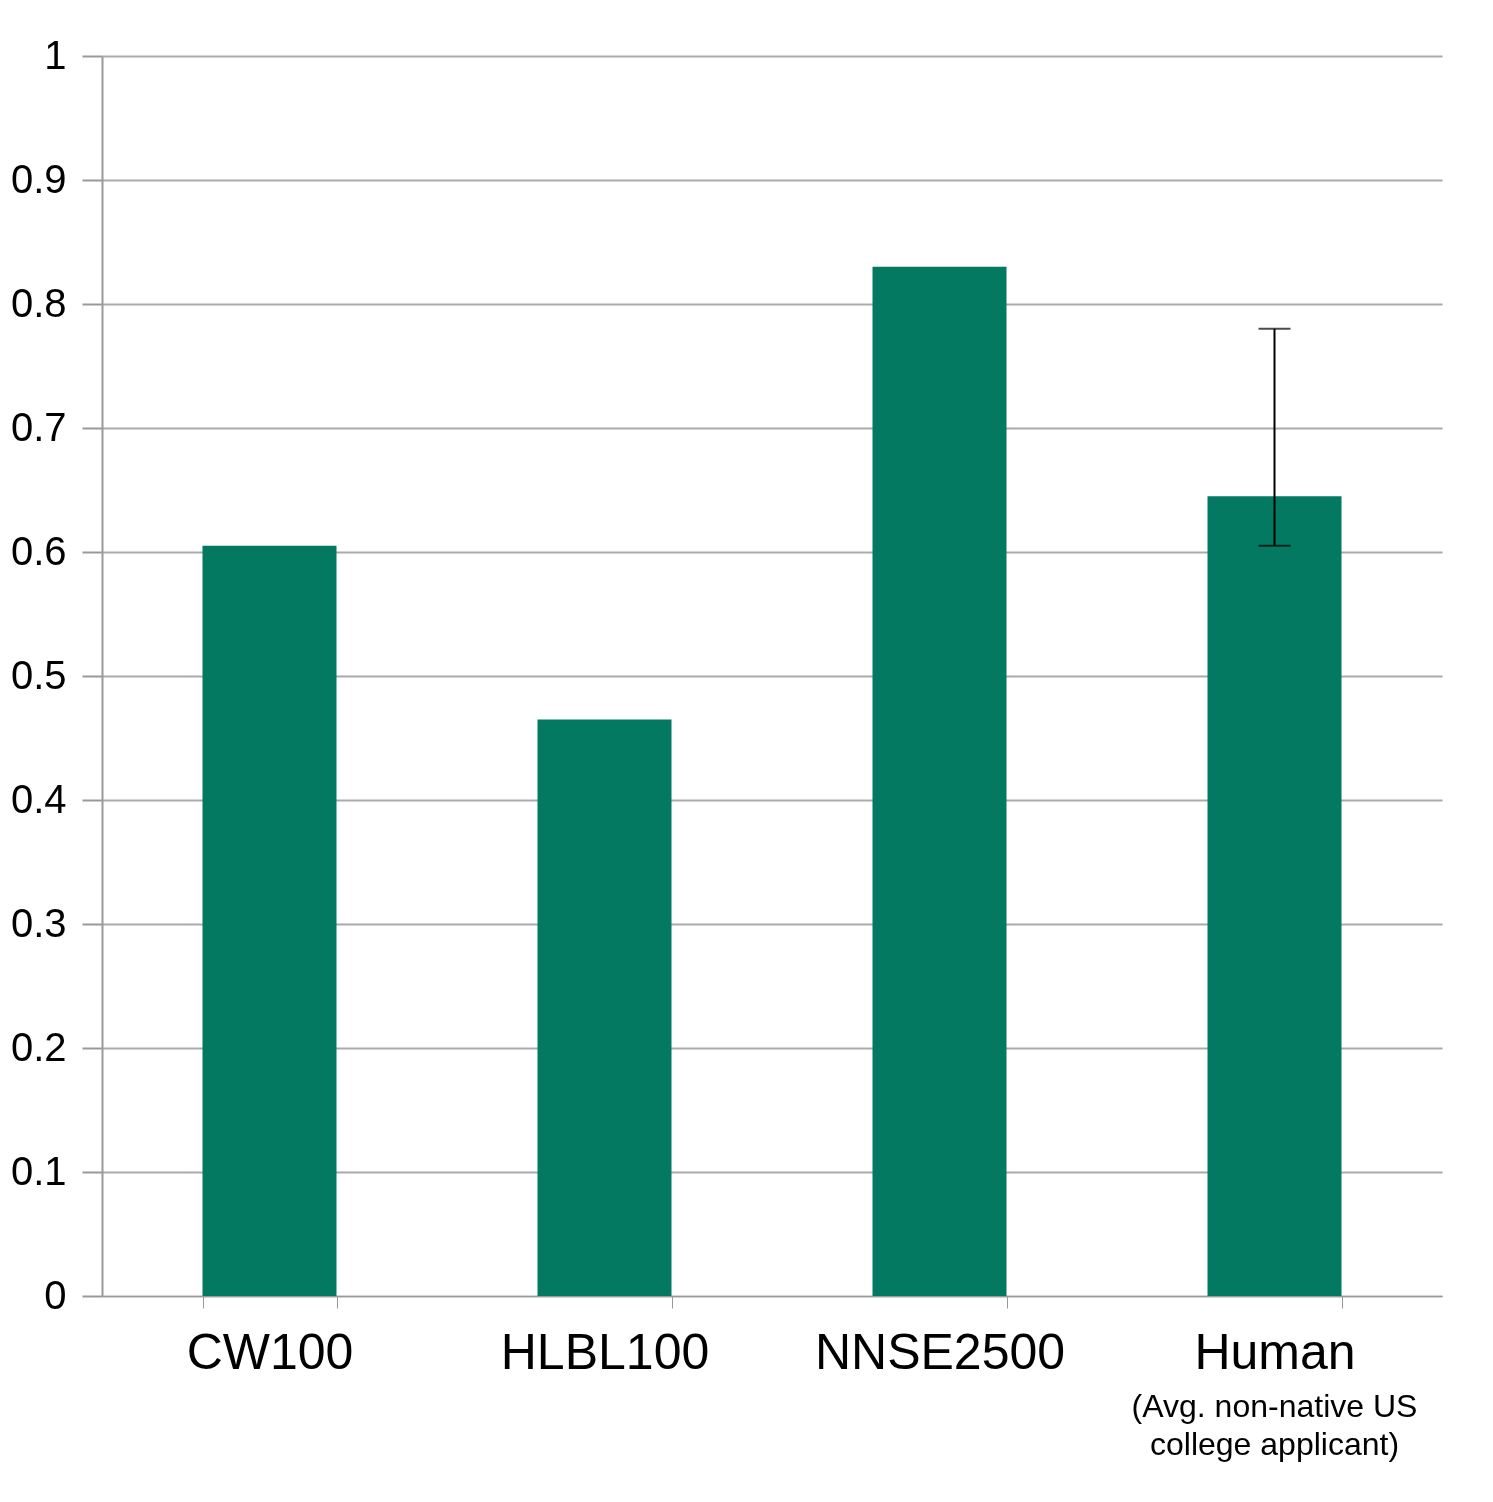 The image size is (1493, 1502). What do you see at coordinates (1275, 1351) in the screenshot?
I see `x-tick-label: Human` at bounding box center [1275, 1351].